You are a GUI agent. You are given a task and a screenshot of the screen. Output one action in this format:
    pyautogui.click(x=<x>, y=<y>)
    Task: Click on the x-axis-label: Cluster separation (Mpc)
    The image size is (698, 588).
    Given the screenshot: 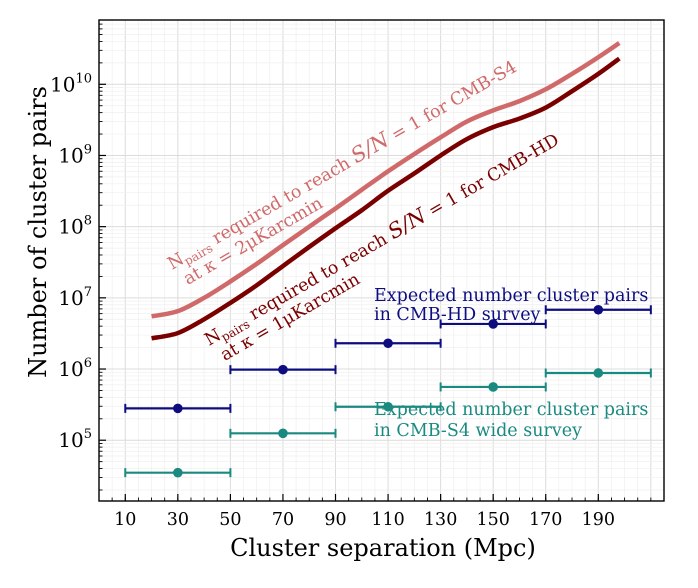 What is the action you would take?
    pyautogui.click(x=383, y=548)
    